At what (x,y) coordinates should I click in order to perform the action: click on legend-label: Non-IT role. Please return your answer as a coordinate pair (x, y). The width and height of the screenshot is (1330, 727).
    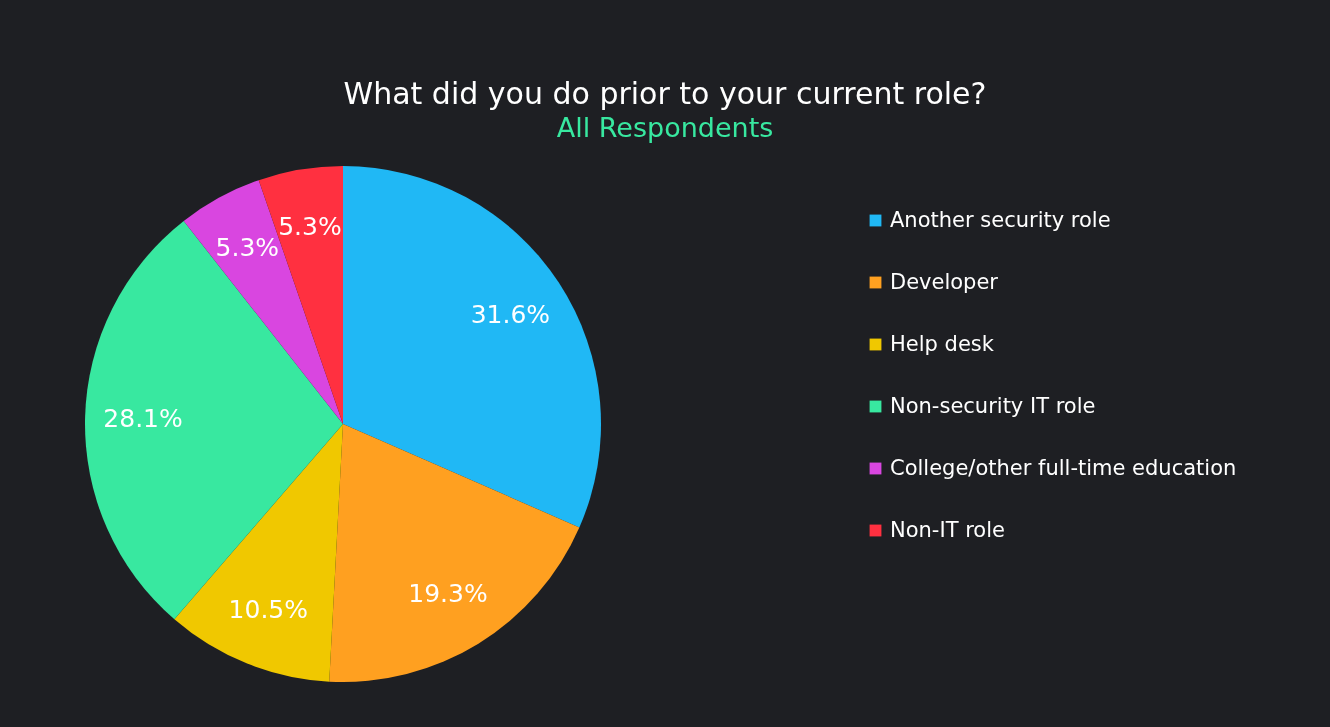
    Looking at the image, I should click on (947, 529).